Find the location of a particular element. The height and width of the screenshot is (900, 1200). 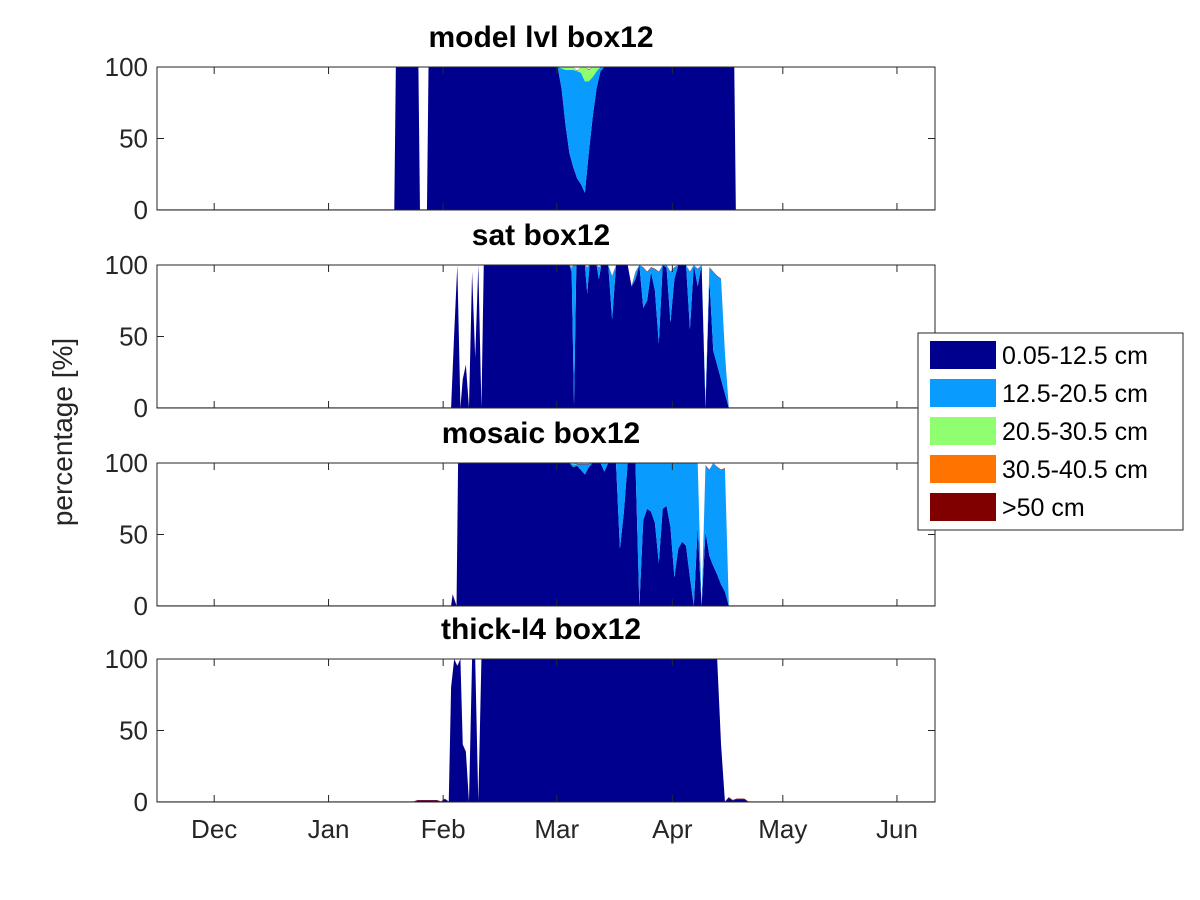

x-tick-label: Jan is located at coordinates (329, 829).